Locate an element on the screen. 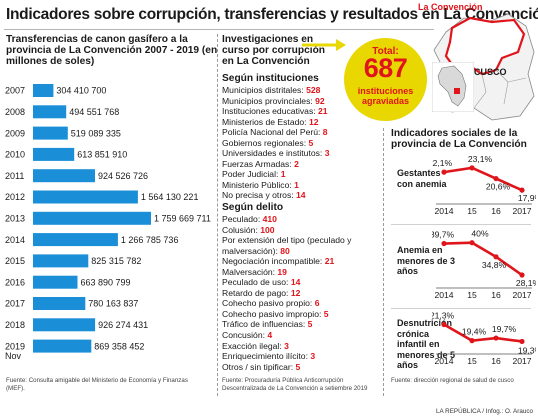 This screenshot has height=419, width=538. delito-item-label: Exacción ilegal: is located at coordinates (253, 345).